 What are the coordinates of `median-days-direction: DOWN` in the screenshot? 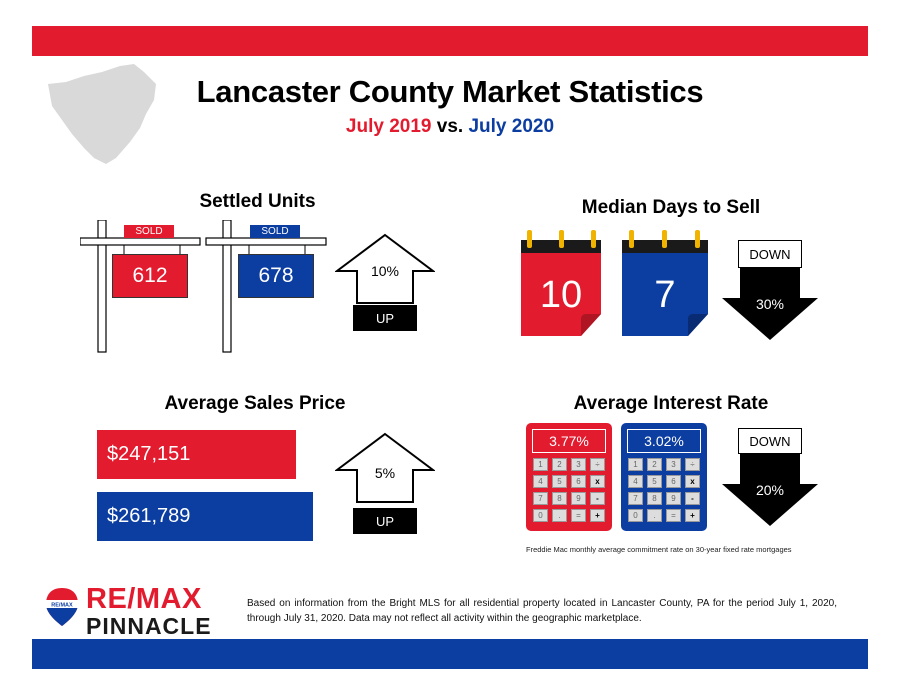 It's located at (770, 254).